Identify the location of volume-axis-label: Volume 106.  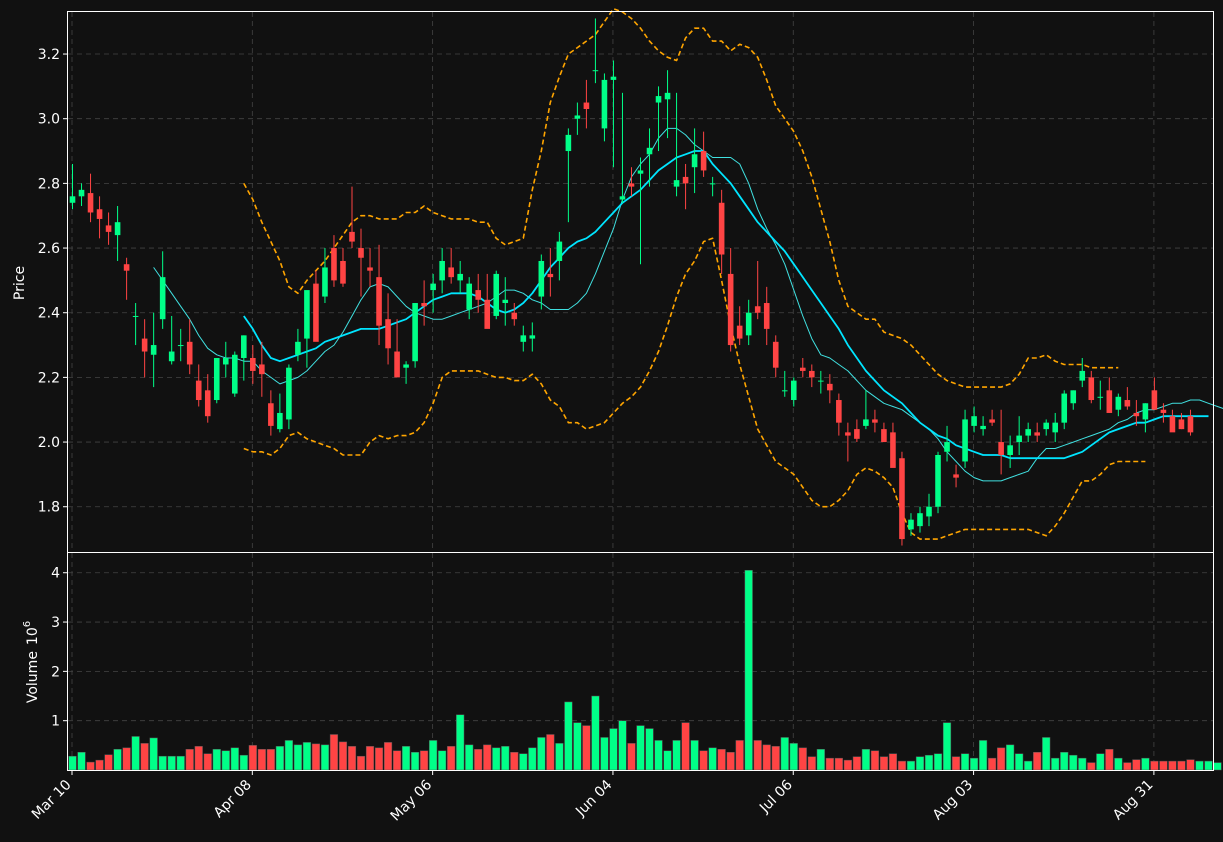
(31, 662).